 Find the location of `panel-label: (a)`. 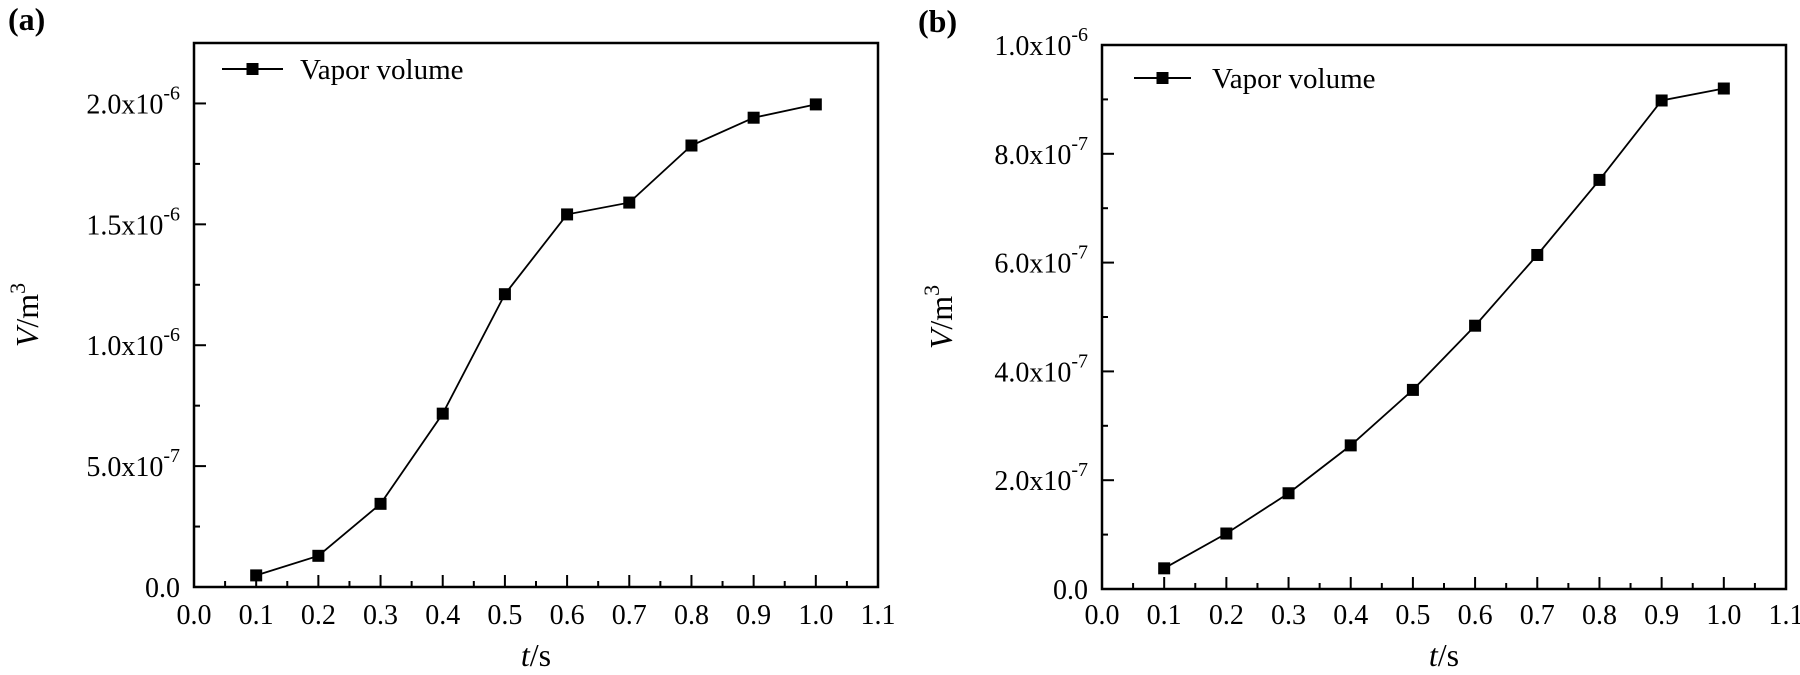

panel-label: (a) is located at coordinates (26, 19).